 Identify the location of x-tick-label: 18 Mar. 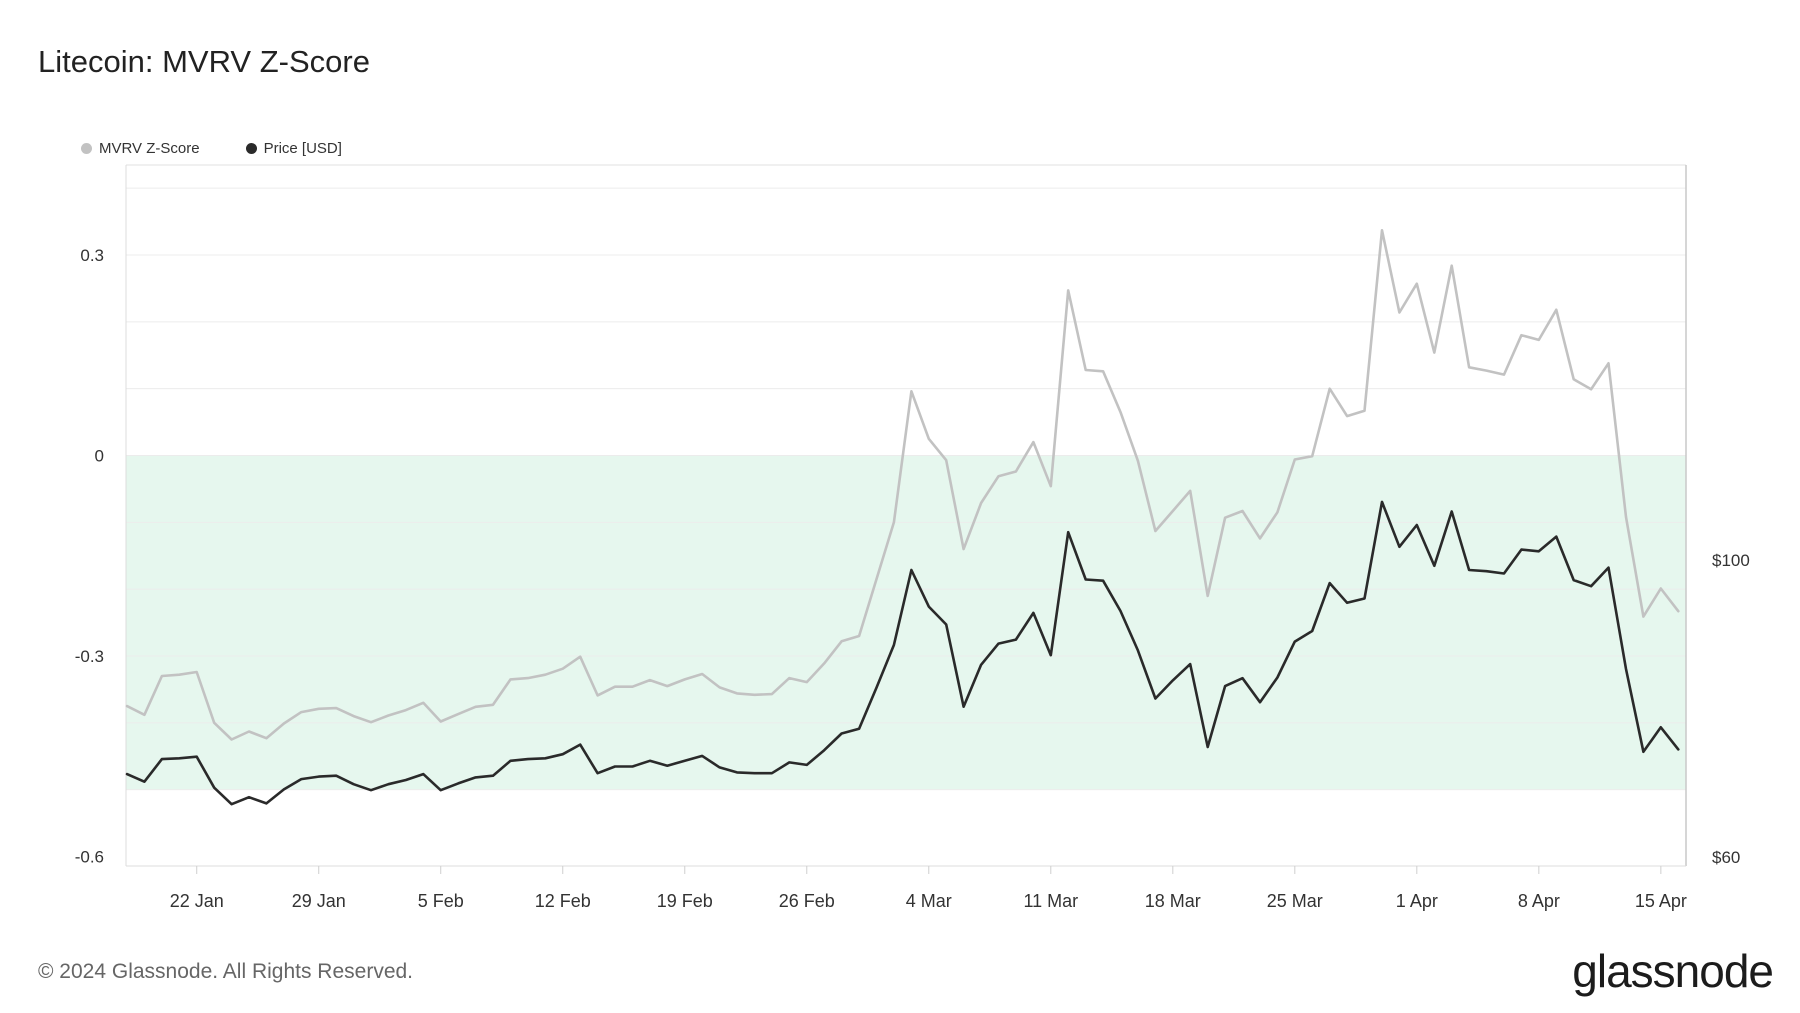
(1173, 901).